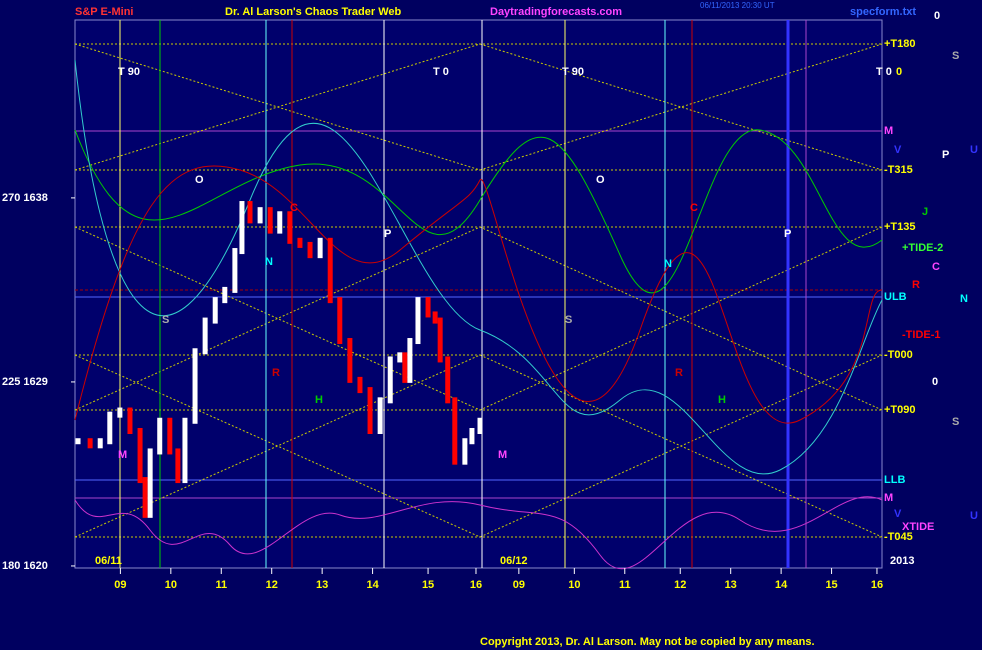  What do you see at coordinates (895, 297) in the screenshot?
I see `annotation: ULB` at bounding box center [895, 297].